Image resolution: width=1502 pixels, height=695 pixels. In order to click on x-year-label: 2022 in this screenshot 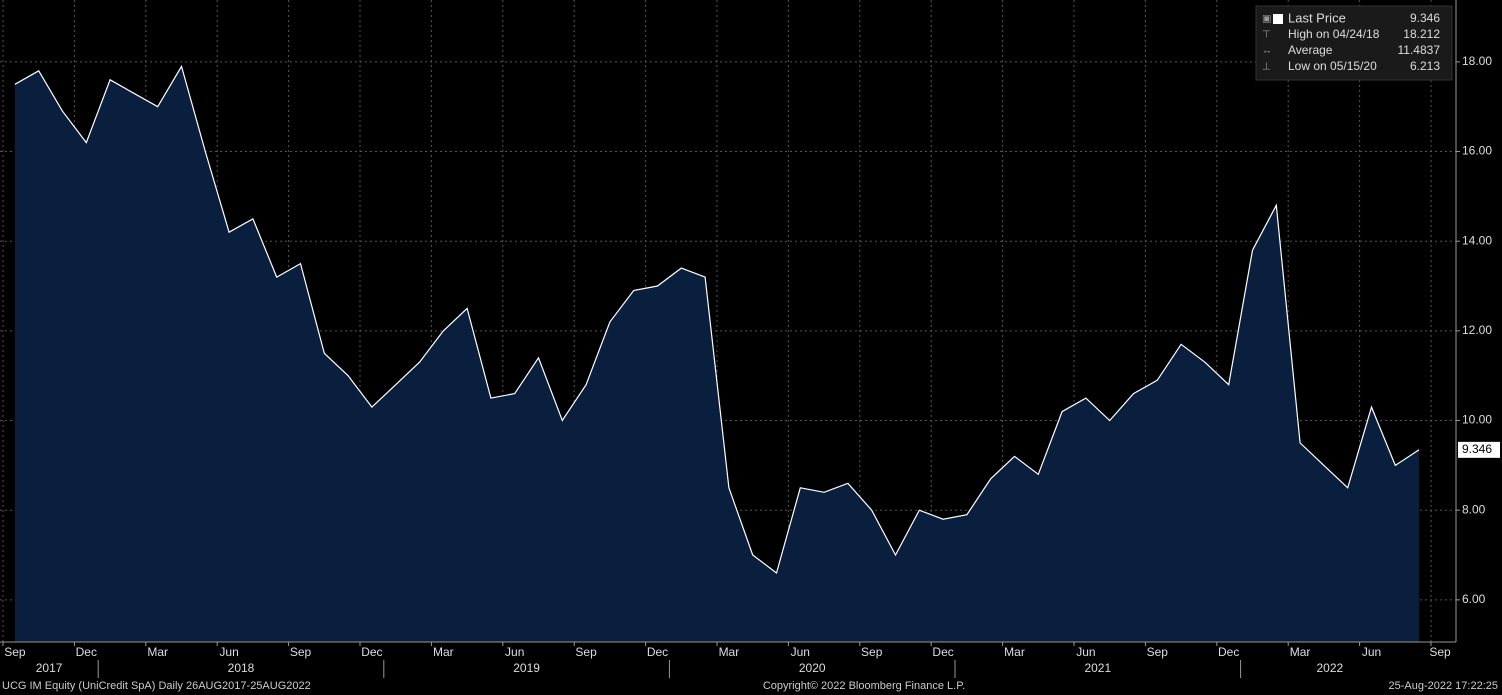, I will do `click(1329, 668)`.